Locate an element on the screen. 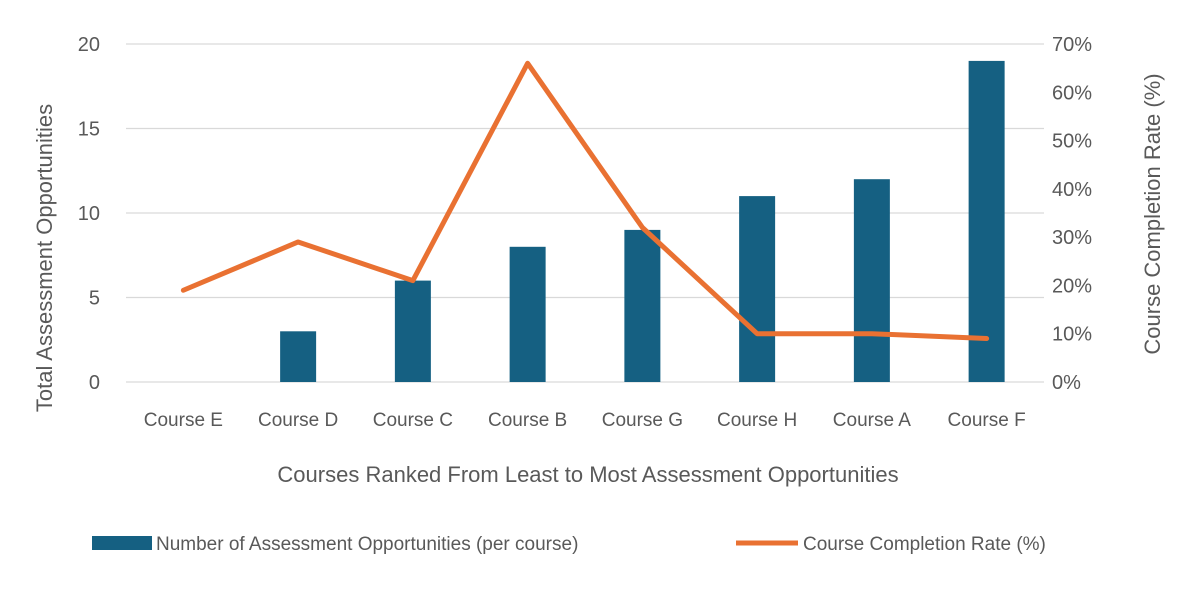  left-axis-ticks: 0 5 10 15 20 is located at coordinates (89, 214).